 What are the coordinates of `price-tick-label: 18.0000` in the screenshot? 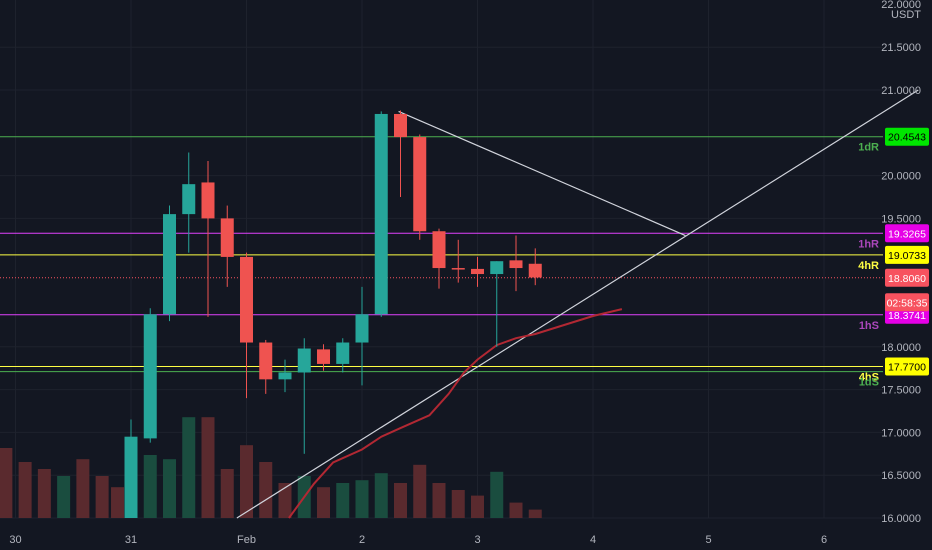 It's located at (901, 348).